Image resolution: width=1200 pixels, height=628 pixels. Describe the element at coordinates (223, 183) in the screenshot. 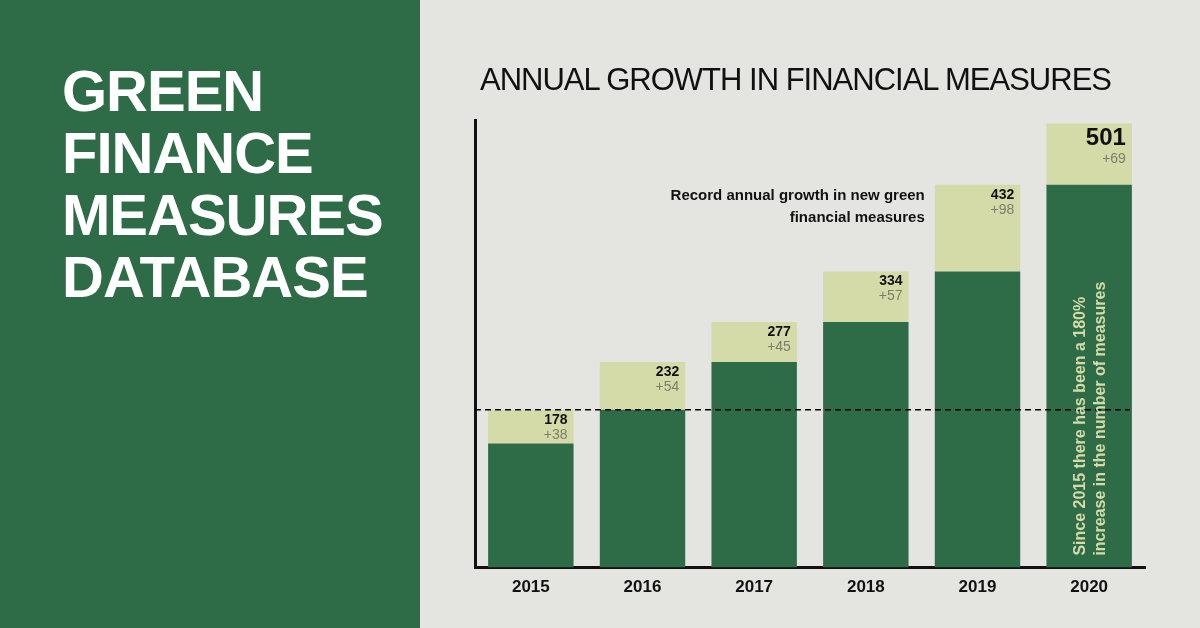

I see `text: GREEN FINANCE MEASURES DATABASE` at that location.